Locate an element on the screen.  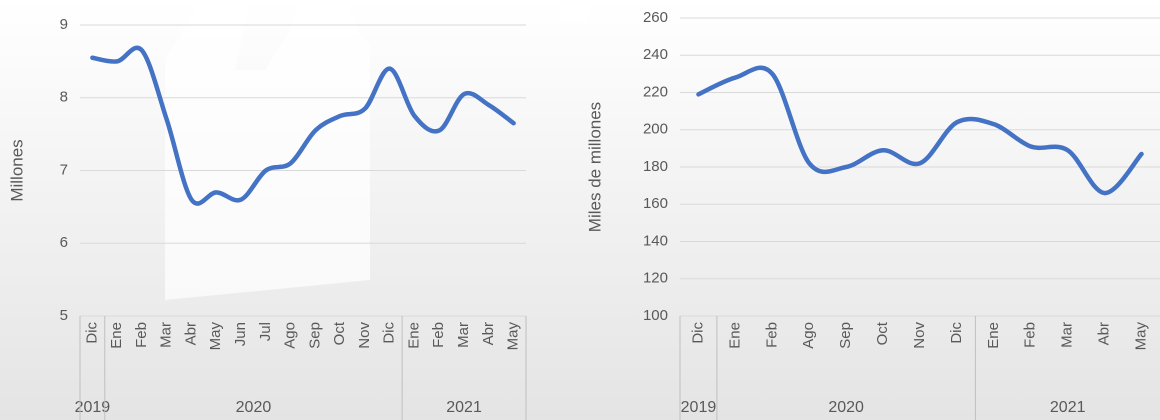
y-axis-label: Millones is located at coordinates (16, 170).